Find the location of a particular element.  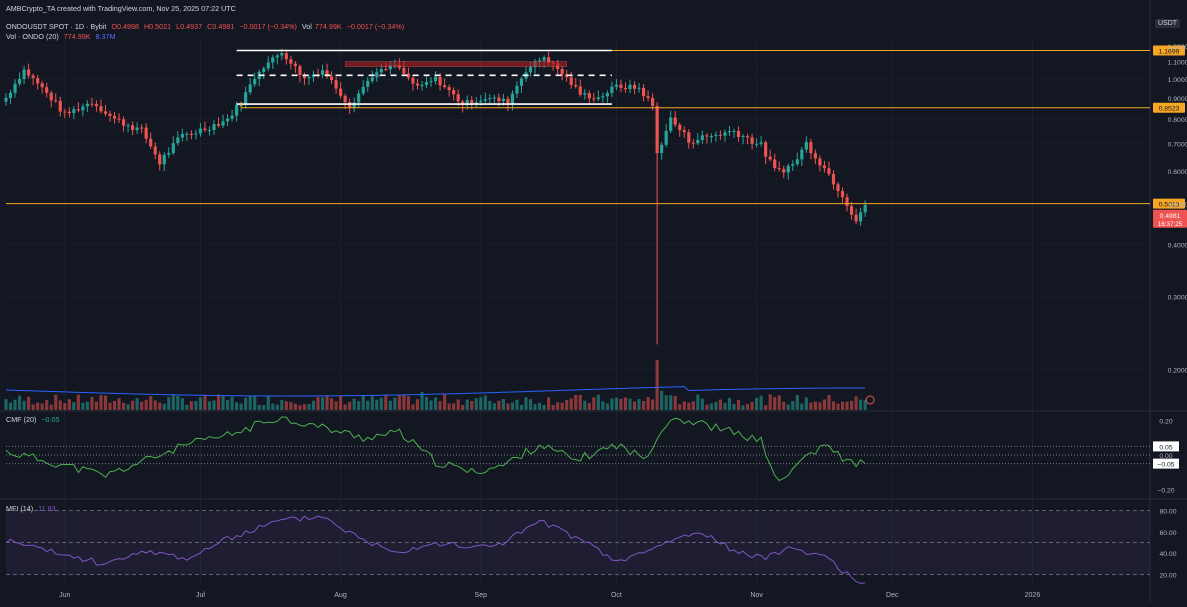

symbol-label: ONDOUSDT SPOT · 1D · Bybit is located at coordinates (56, 26).